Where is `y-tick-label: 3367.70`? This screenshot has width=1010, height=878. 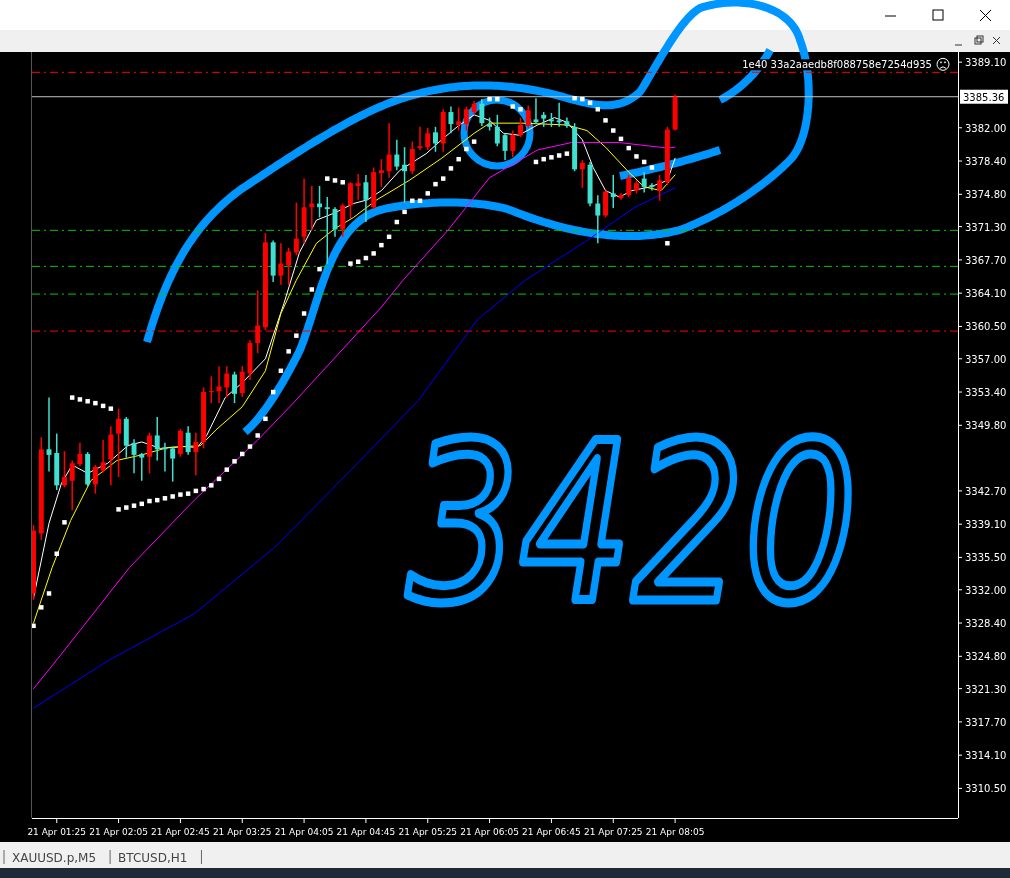
y-tick-label: 3367.70 is located at coordinates (986, 260).